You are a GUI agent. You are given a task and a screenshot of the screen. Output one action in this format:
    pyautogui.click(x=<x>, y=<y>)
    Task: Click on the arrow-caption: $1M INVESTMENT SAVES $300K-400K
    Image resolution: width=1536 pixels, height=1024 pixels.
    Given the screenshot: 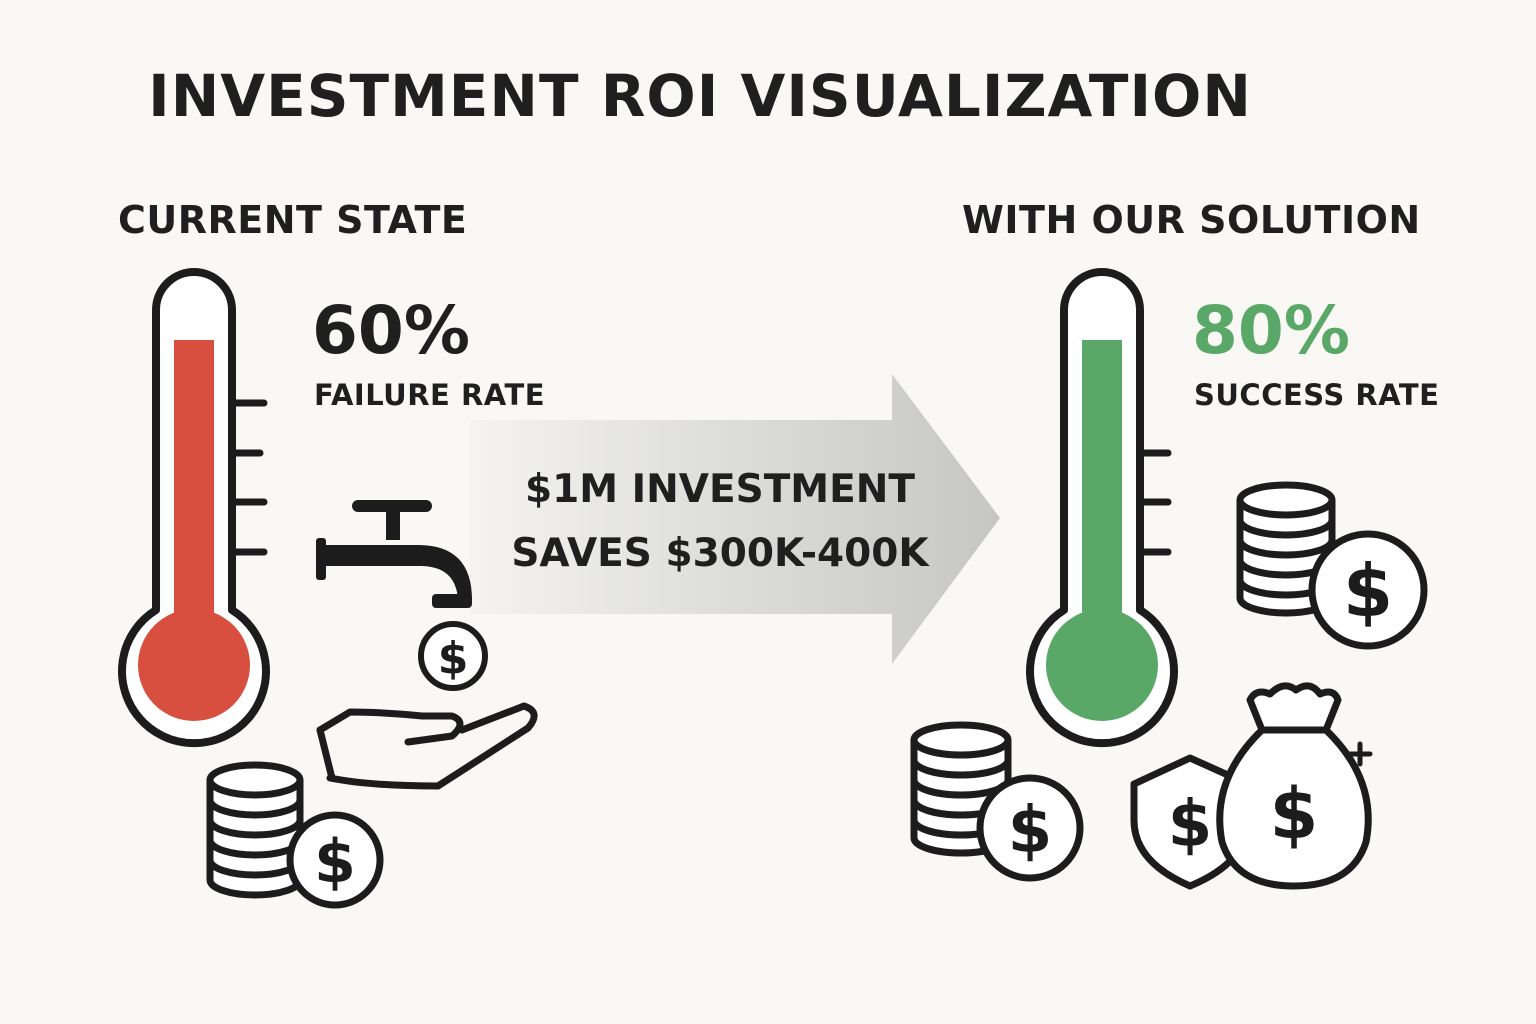 What is the action you would take?
    pyautogui.click(x=720, y=522)
    